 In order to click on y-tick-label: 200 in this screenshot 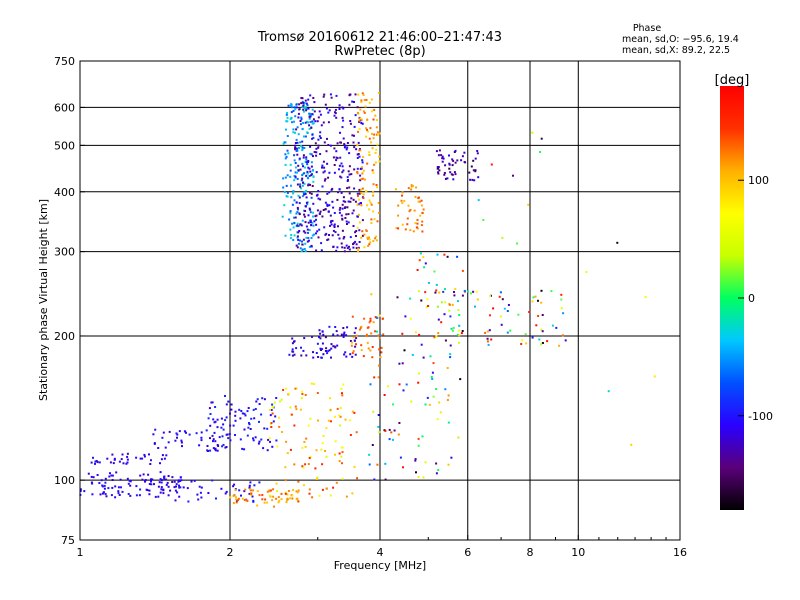, I will do `click(64, 336)`.